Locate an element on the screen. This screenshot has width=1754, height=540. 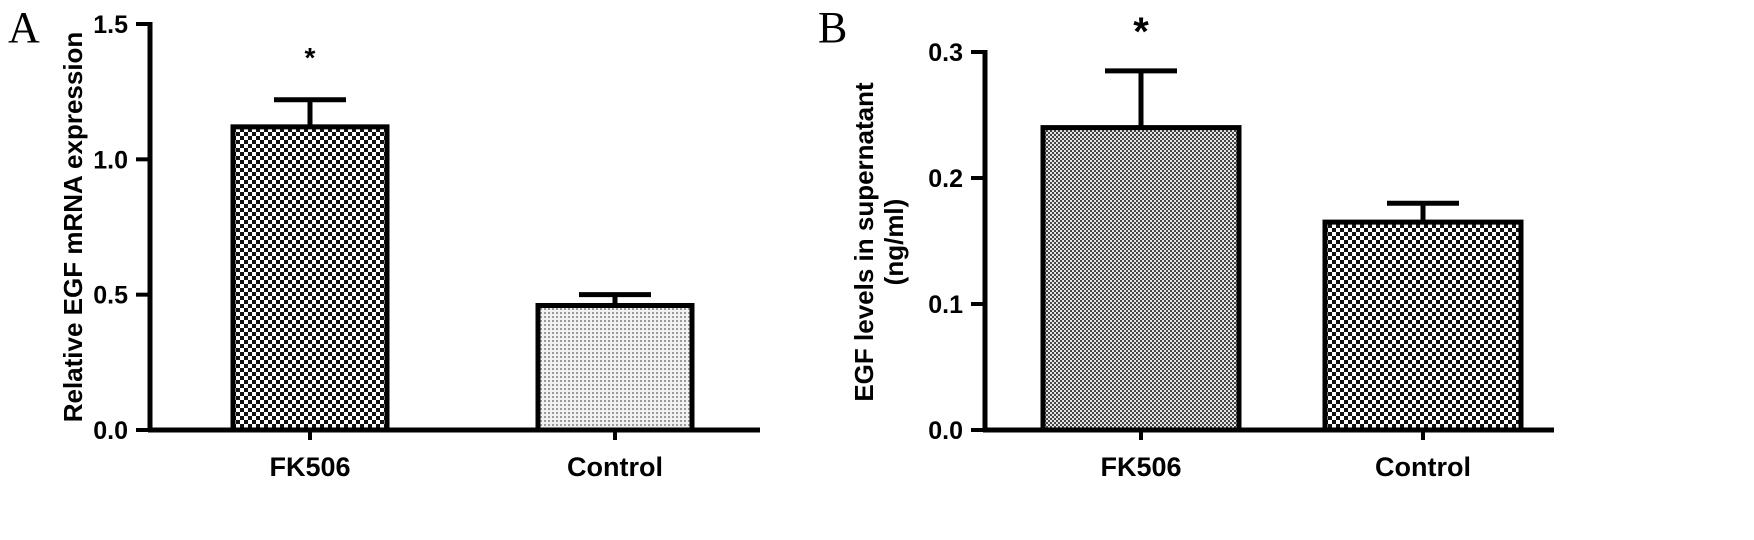
panel-b-y-tick-label: 0.3 is located at coordinates (945, 53).